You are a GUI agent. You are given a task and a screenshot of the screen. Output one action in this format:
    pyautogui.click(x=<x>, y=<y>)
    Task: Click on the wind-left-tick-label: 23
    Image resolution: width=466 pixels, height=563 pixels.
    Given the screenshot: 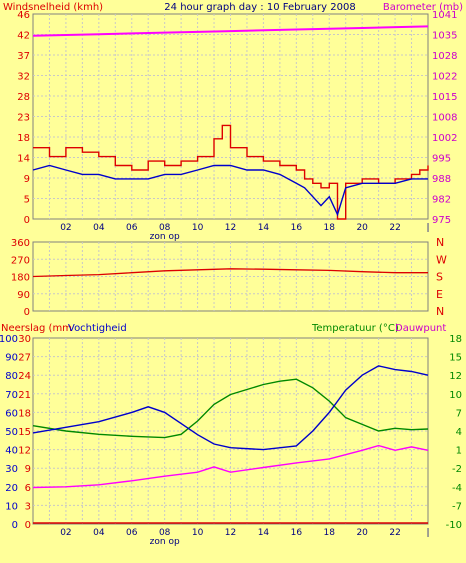 What is the action you would take?
    pyautogui.click(x=23, y=118)
    